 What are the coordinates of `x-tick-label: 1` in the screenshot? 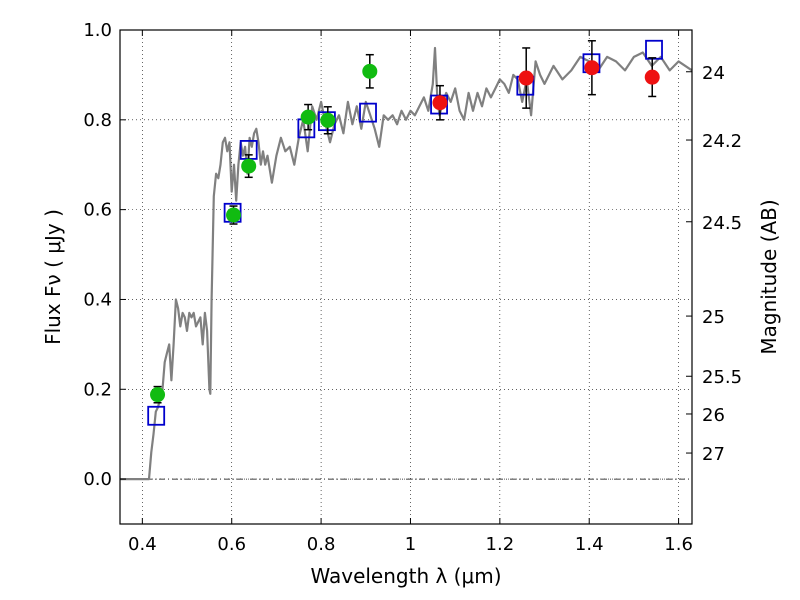 It's located at (410, 544).